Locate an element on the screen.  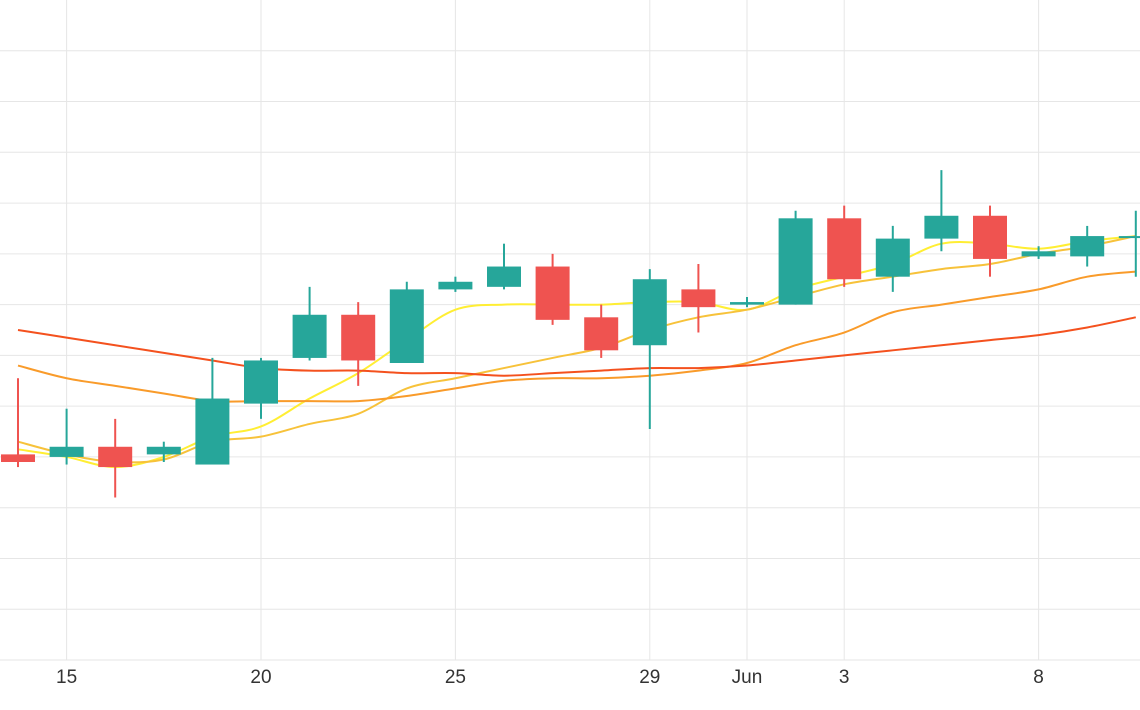
x-tick-label: 8 is located at coordinates (1038, 677).